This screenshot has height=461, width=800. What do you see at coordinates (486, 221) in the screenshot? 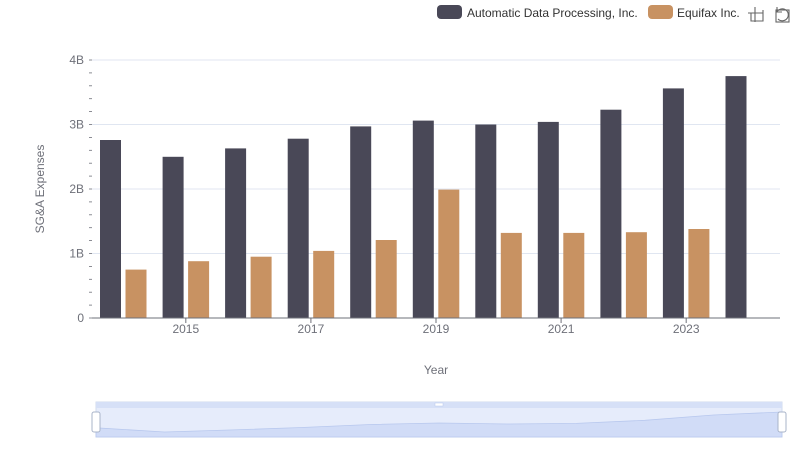
I see `bar-adp-2020` at bounding box center [486, 221].